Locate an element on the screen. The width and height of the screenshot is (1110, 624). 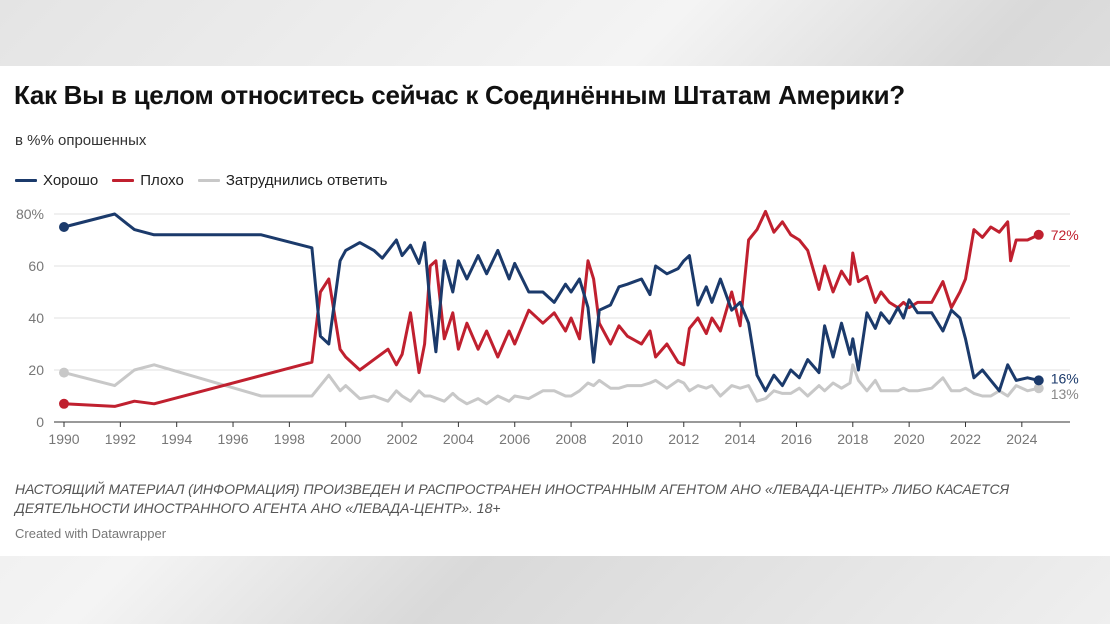
x-tick-label-2016: 2016 is located at coordinates (796, 437).